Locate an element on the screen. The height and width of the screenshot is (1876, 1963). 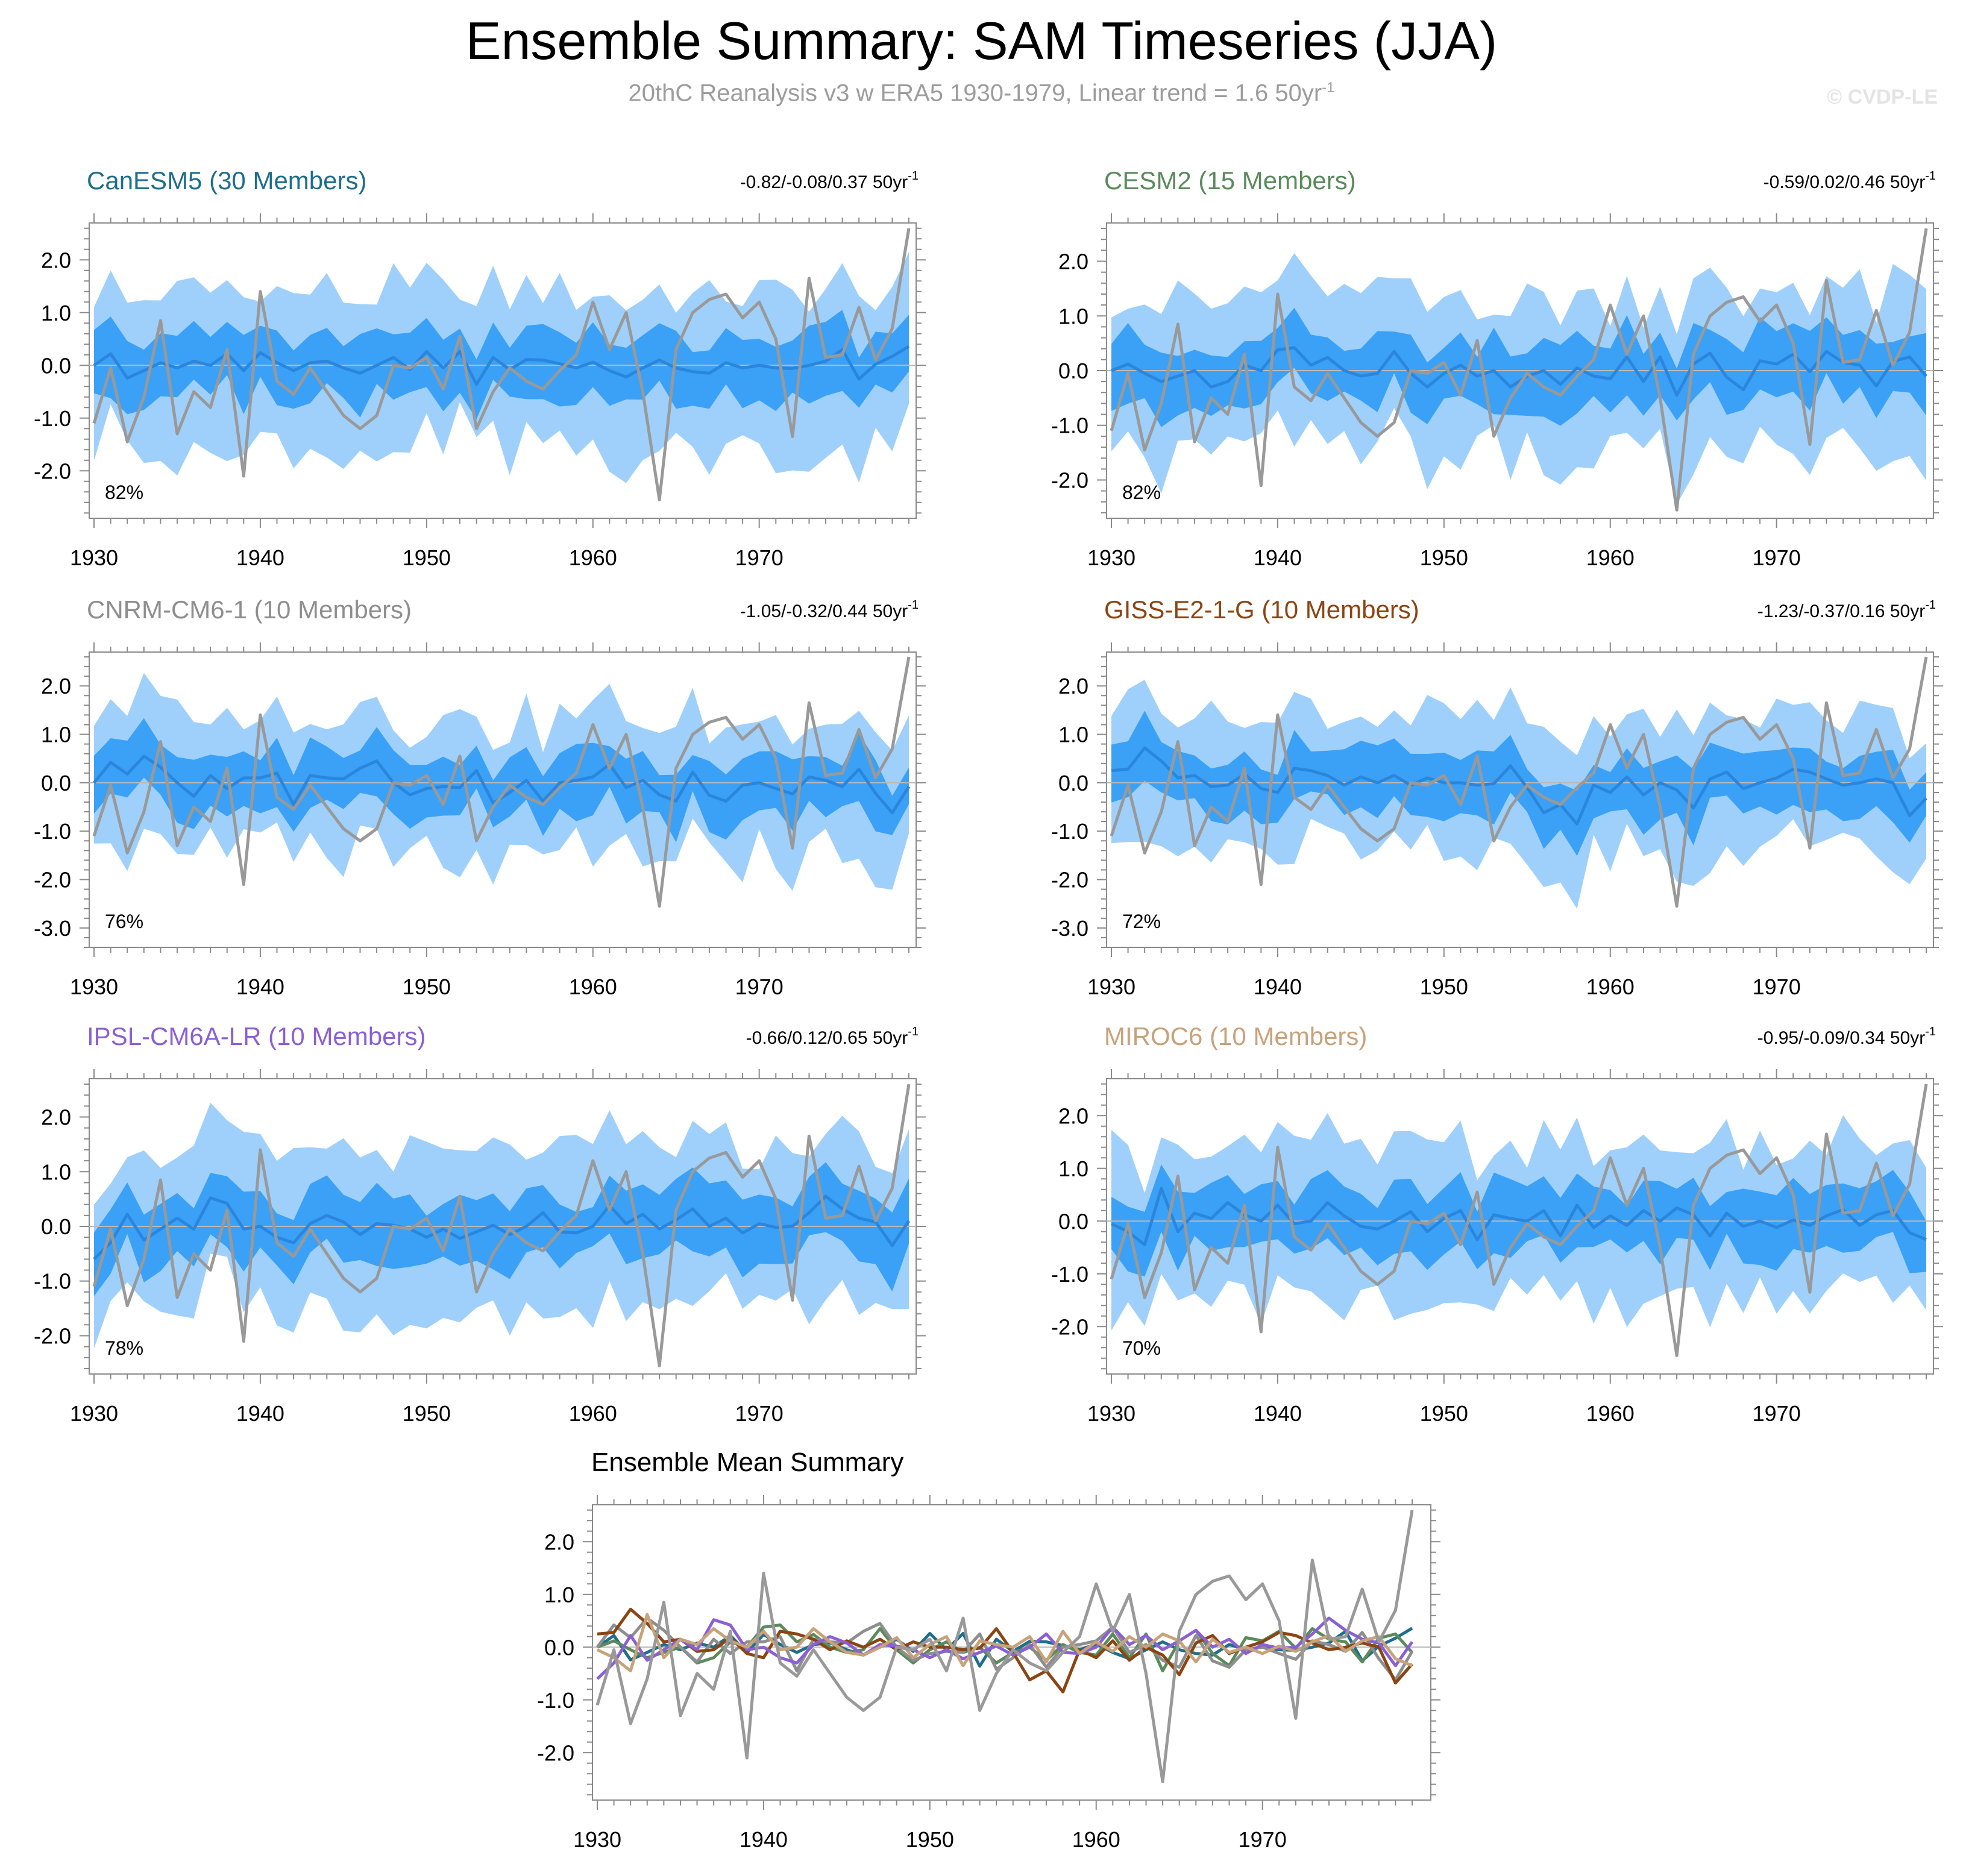
match-percent: 82% is located at coordinates (124, 492).